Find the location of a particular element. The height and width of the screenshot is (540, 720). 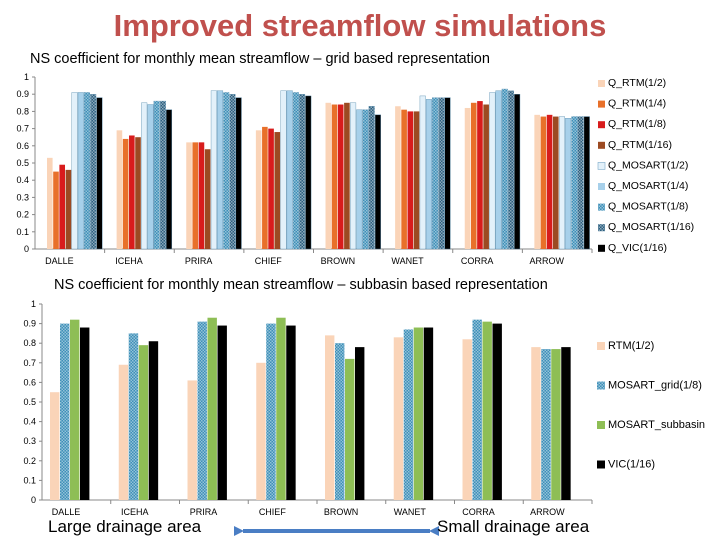

legend-label: MOSART_grid(1/8) is located at coordinates (655, 386).